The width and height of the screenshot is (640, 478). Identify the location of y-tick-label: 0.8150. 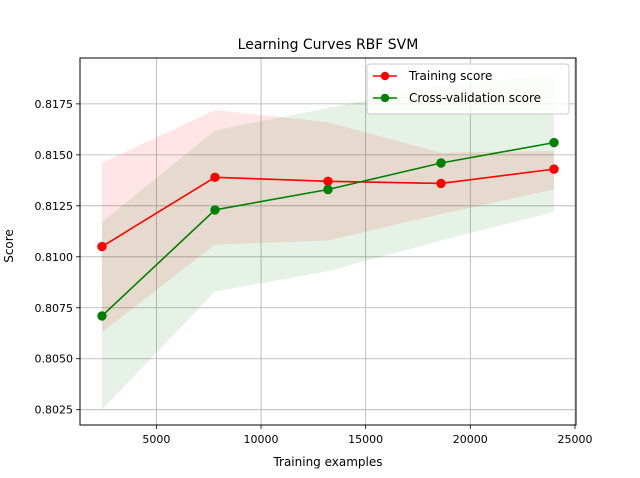
(54, 155).